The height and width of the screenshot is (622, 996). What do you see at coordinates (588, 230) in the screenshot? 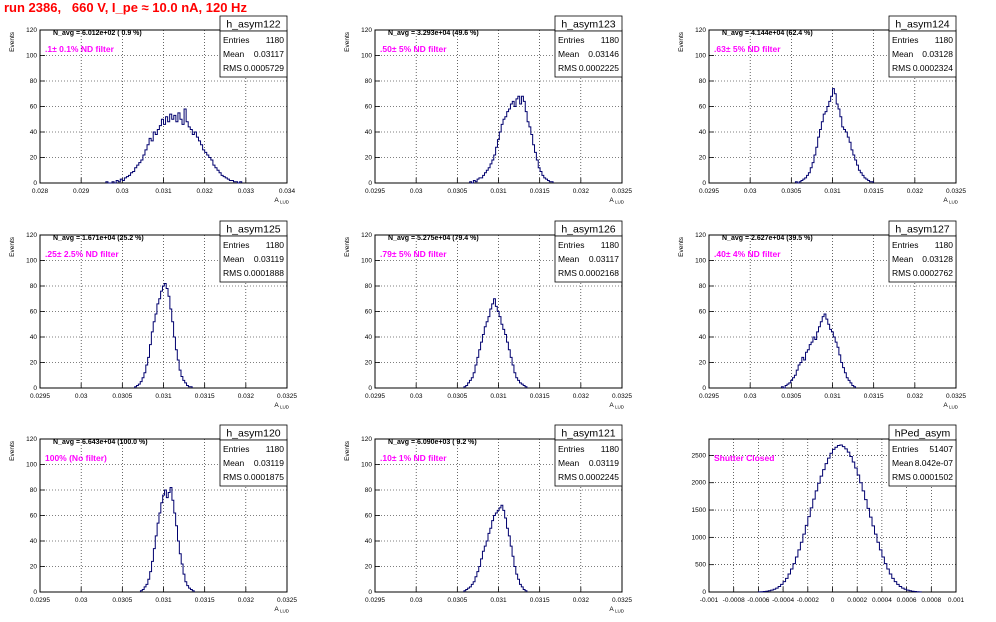
I see `histogram-name: h_asym126` at bounding box center [588, 230].